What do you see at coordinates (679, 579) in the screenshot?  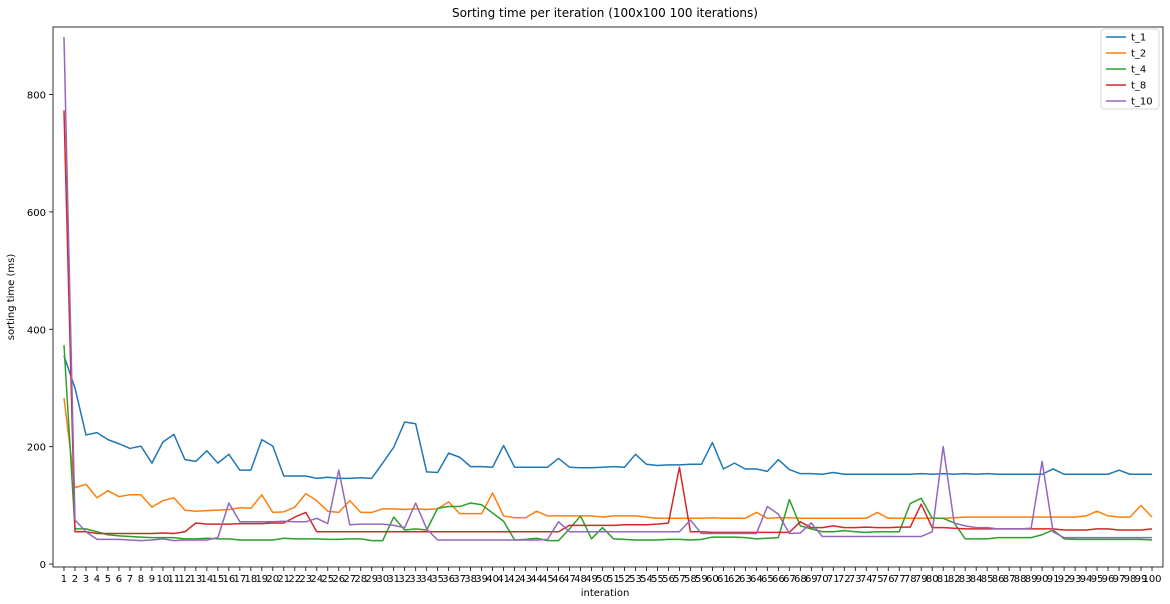 I see `x-tick-label: 57` at bounding box center [679, 579].